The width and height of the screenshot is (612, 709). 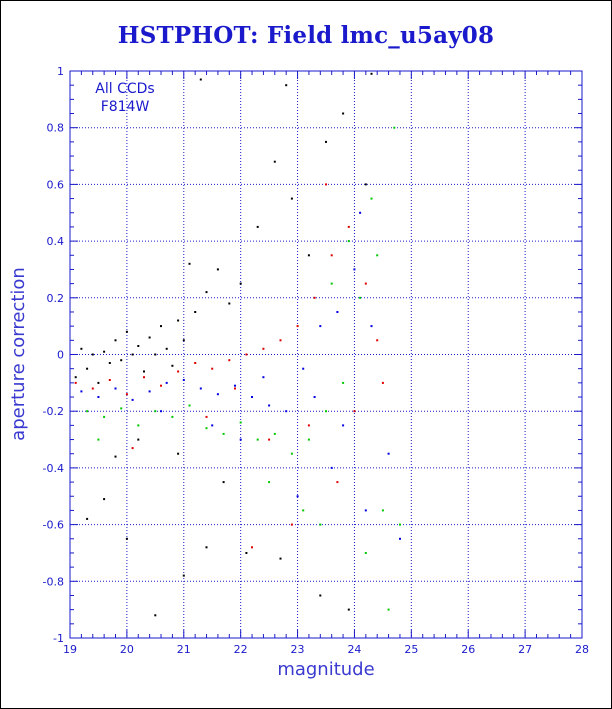 What do you see at coordinates (53, 525) in the screenshot?
I see `y-tick-label: -0.6` at bounding box center [53, 525].